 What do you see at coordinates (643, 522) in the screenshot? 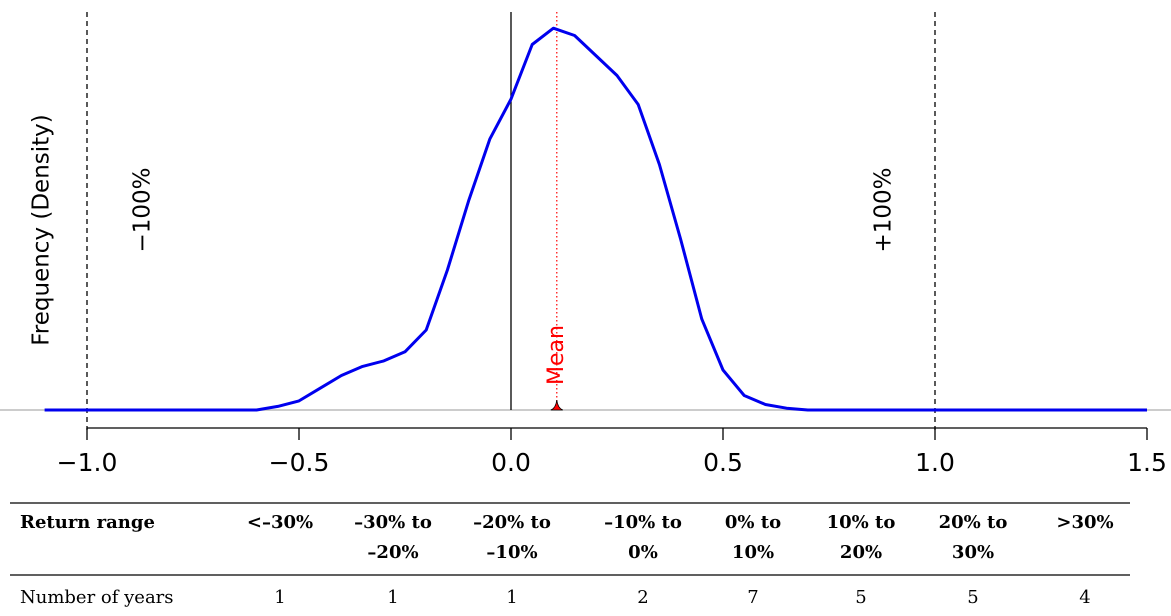
I see `column-header: –10% to` at bounding box center [643, 522].